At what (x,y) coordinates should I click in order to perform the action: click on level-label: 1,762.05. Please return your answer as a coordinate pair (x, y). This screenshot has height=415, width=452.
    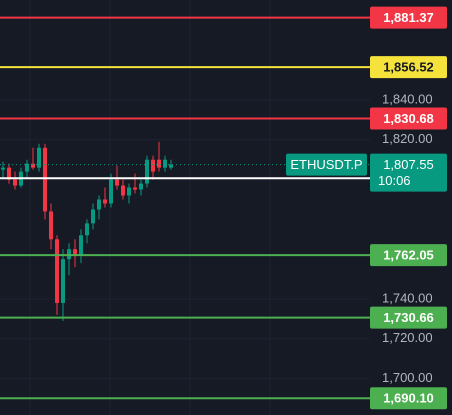
    Looking at the image, I should click on (408, 255).